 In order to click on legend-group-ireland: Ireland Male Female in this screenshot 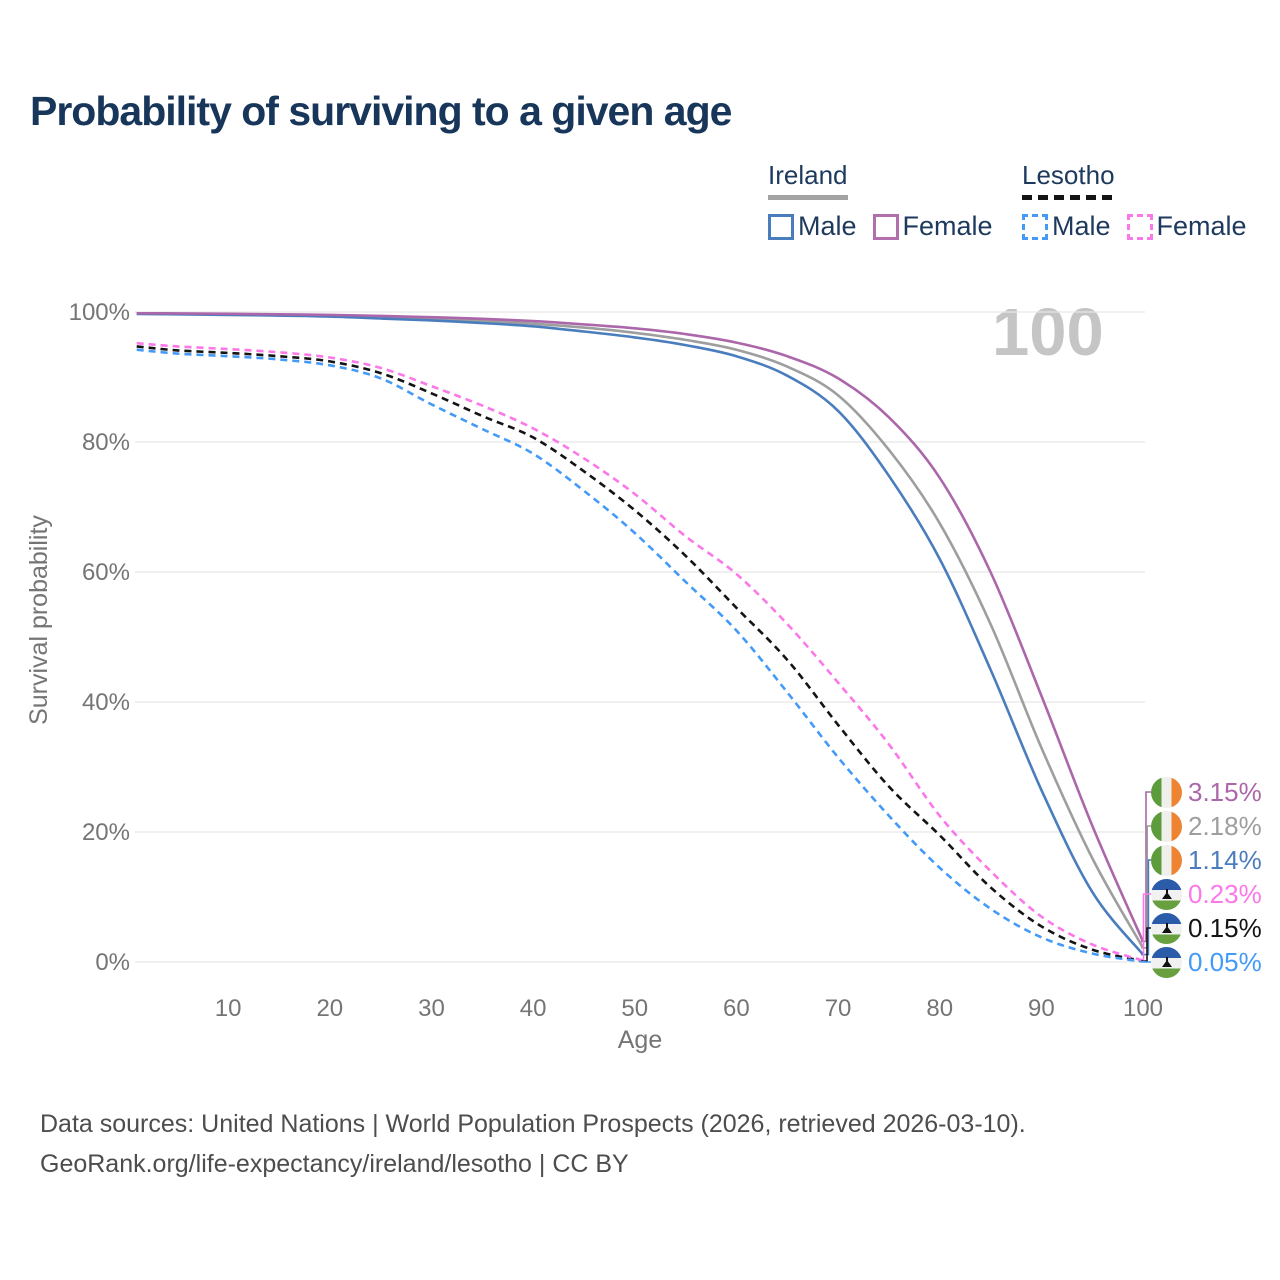, I will do `click(888, 201)`.